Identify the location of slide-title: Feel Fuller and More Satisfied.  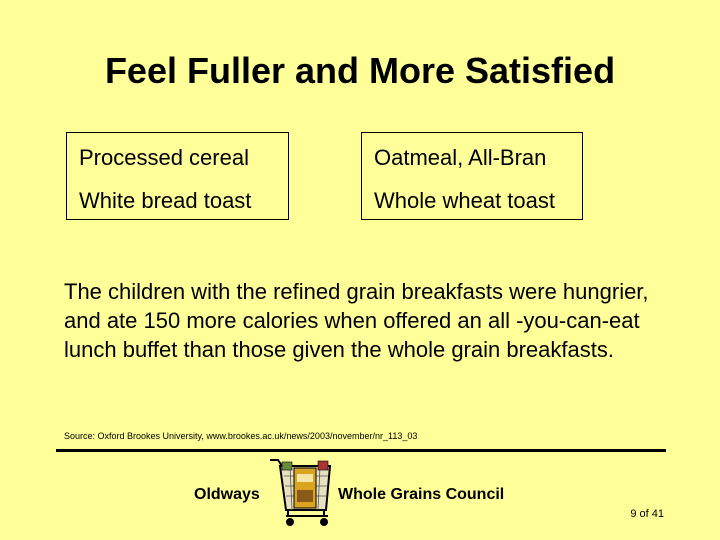
(360, 70).